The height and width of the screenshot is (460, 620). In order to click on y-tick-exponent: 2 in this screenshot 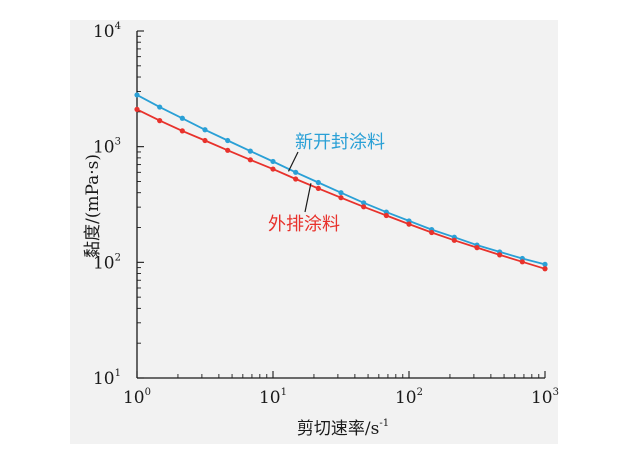, I will do `click(118, 257)`.